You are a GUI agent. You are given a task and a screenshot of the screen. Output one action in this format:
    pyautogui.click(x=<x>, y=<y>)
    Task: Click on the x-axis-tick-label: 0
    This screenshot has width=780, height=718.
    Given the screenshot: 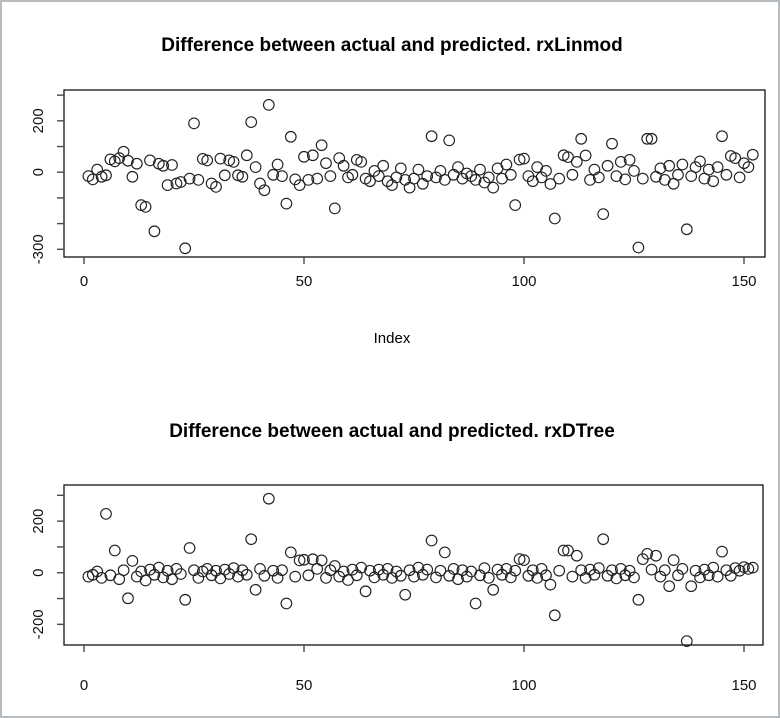 What is the action you would take?
    pyautogui.click(x=84, y=281)
    